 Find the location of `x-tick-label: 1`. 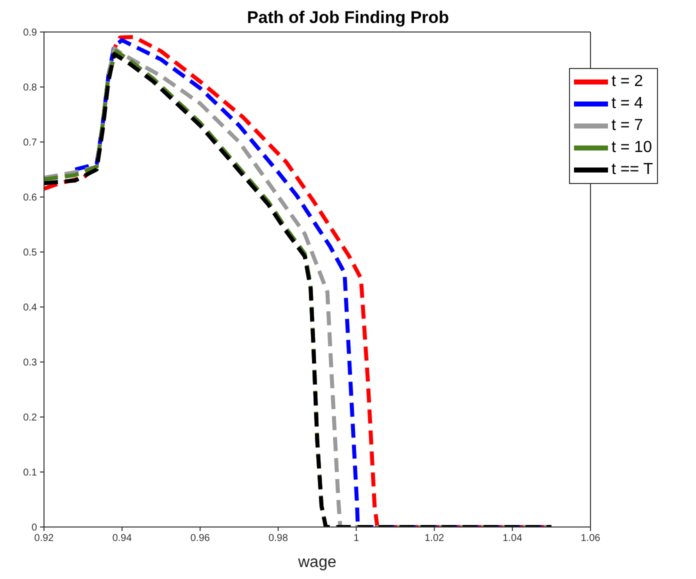

x-tick-label: 1 is located at coordinates (356, 538).